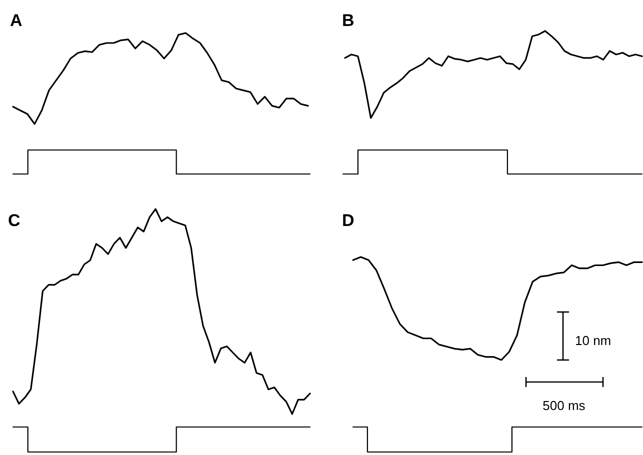  Describe the element at coordinates (14, 220) in the screenshot. I see `chart-title: C` at that location.